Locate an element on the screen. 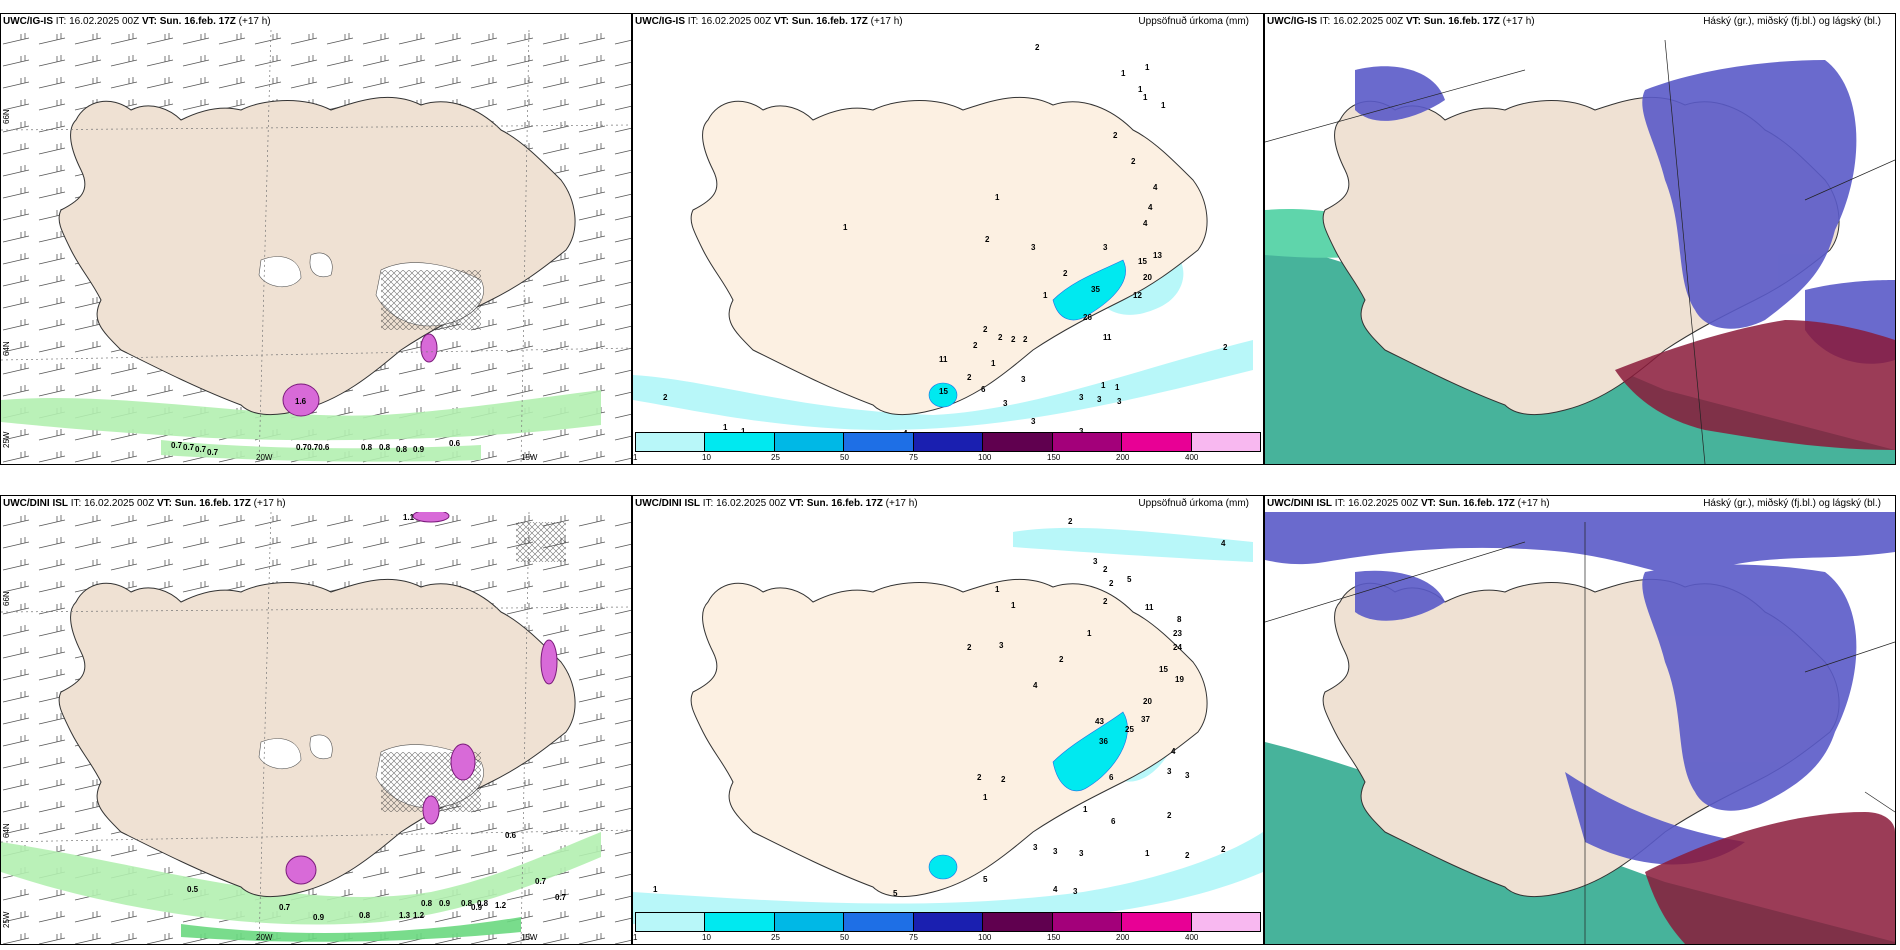 This screenshot has height=950, width=1900. svg-text: 37 is located at coordinates (1145, 719).